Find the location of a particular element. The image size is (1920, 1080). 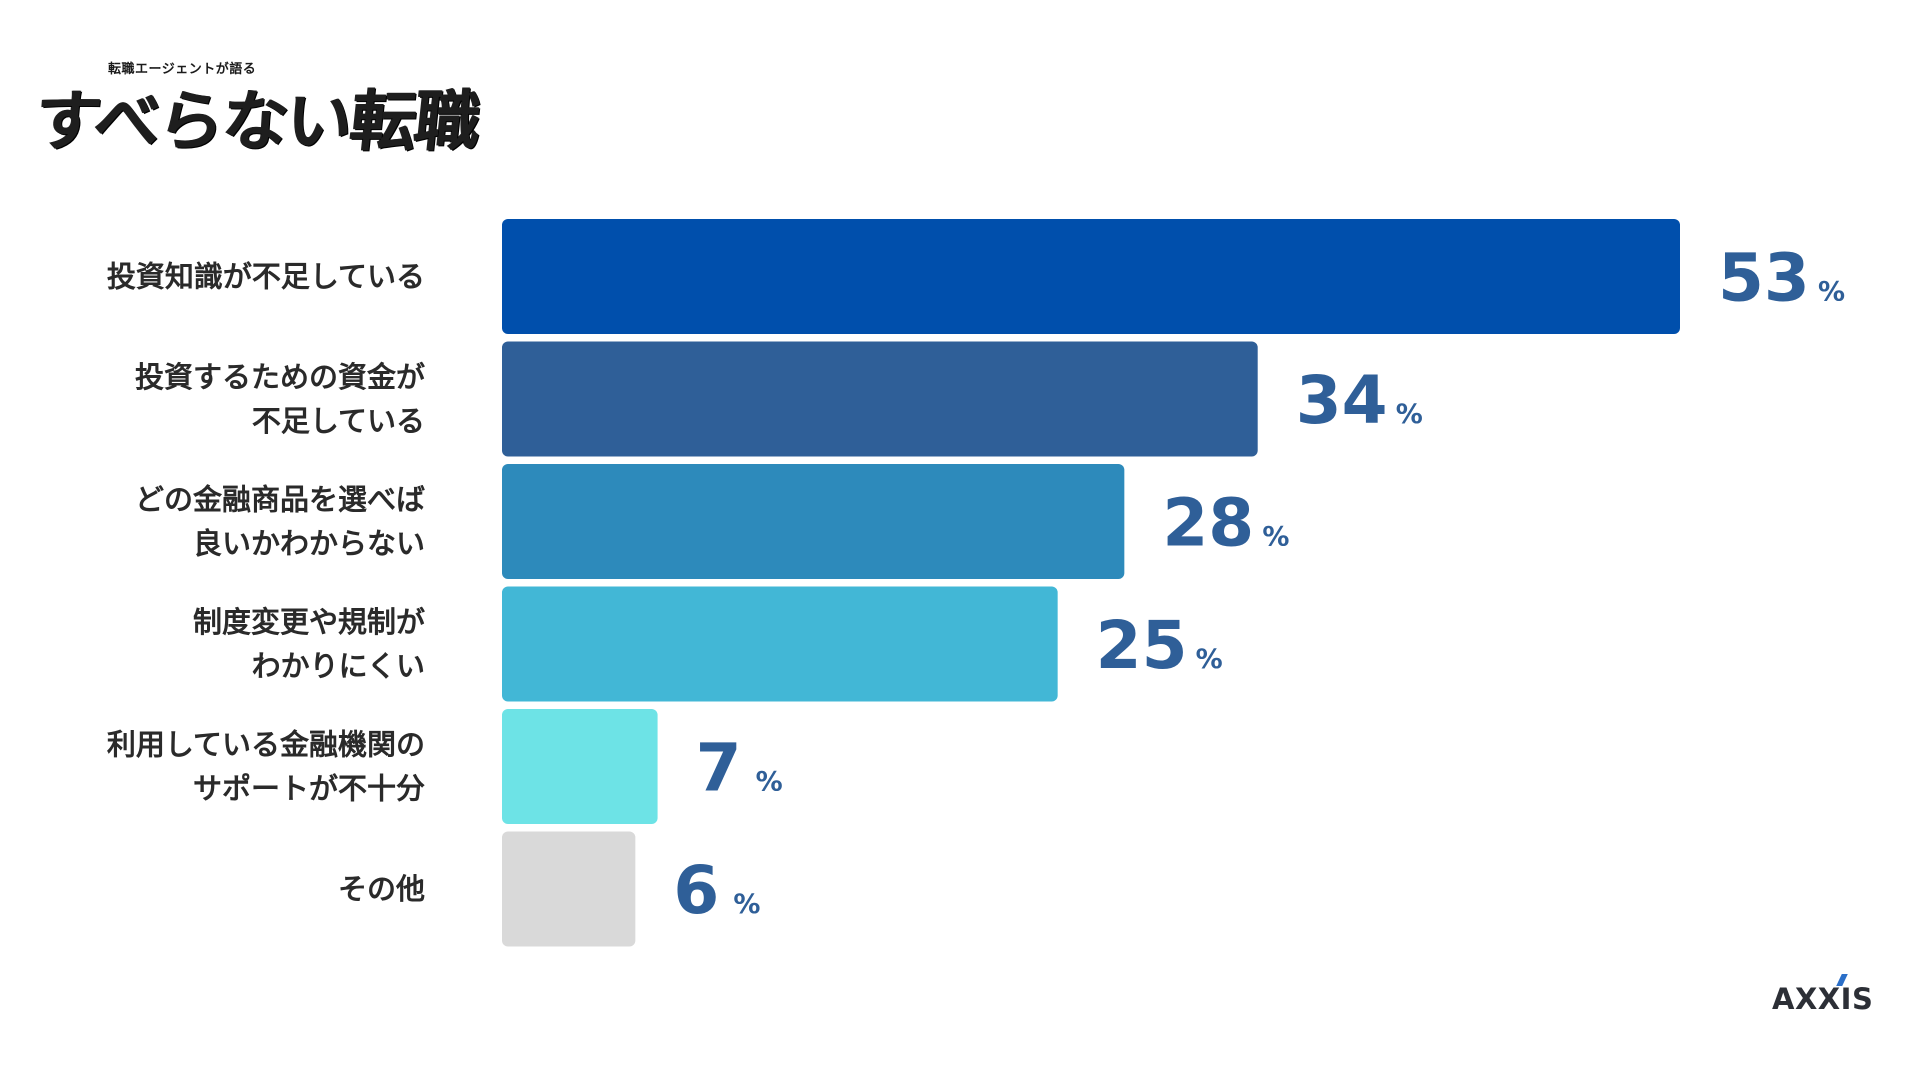

brand-tagline: 転職エージェントが語る is located at coordinates (182, 69).